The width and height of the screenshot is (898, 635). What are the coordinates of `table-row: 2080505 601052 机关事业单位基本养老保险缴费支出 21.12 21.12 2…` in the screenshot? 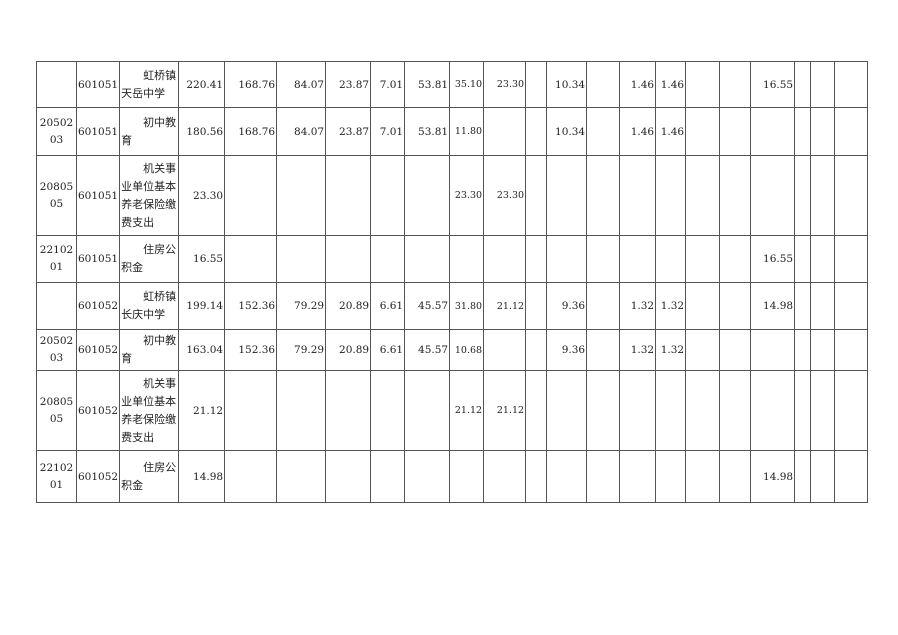 It's located at (452, 410).